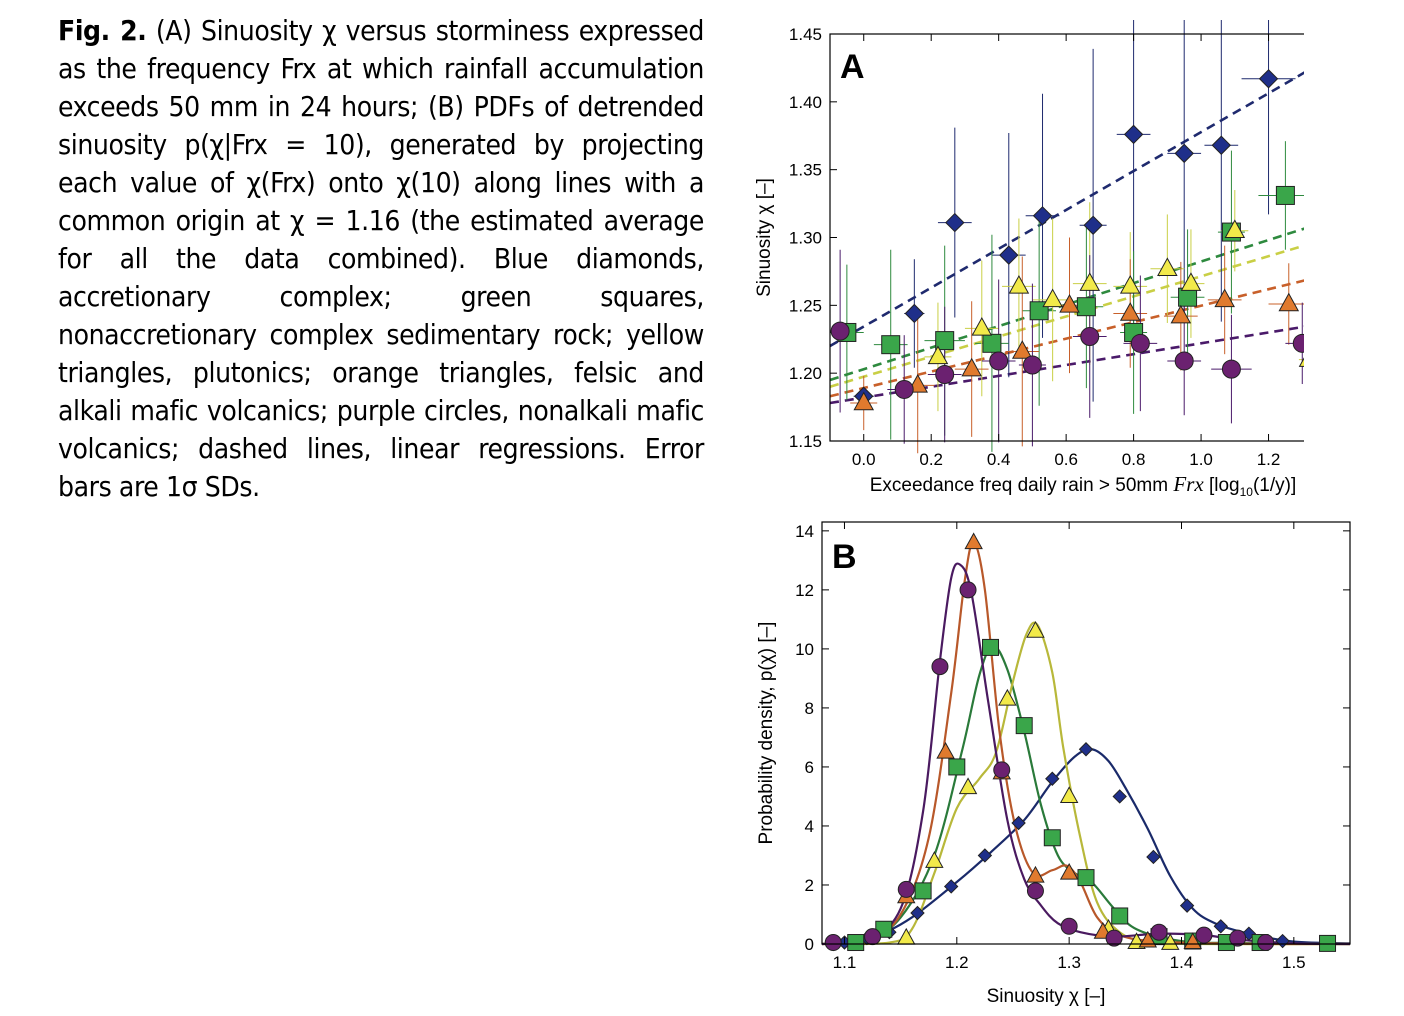  Describe the element at coordinates (1274, 485) in the screenshot. I see `xlabel-part: (1/y)]` at that location.